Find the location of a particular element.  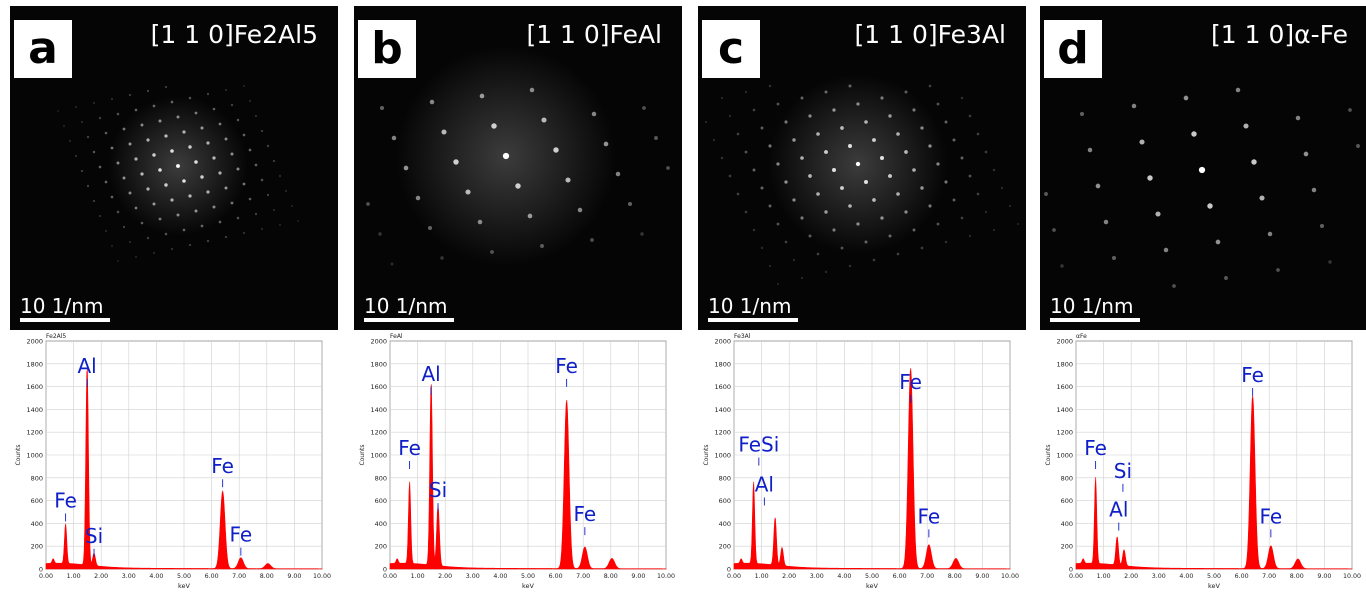

y-tick-label: 1400 is located at coordinates (1064, 410).